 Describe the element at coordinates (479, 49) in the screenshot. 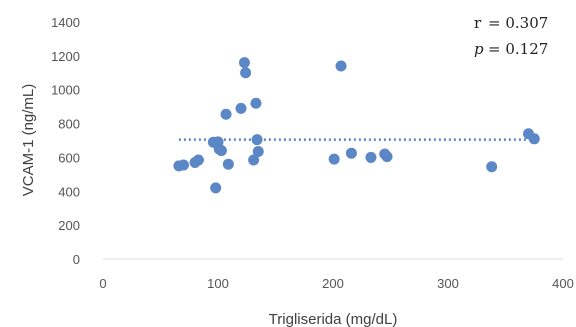

I see `p-stat-label: p` at that location.